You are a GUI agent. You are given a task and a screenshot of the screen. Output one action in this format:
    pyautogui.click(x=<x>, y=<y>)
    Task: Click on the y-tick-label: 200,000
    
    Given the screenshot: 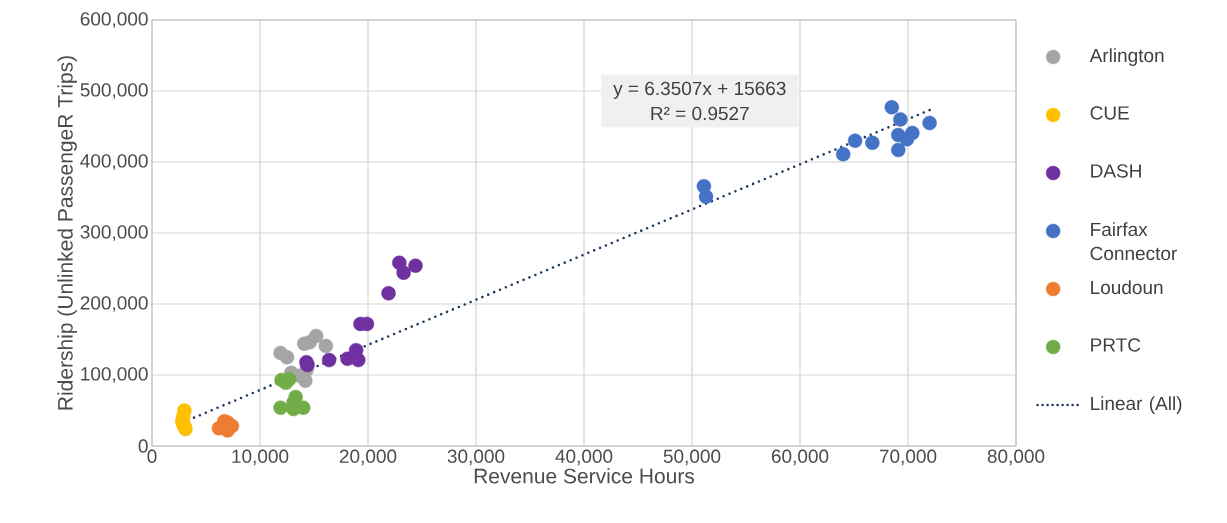 What is the action you would take?
    pyautogui.click(x=114, y=304)
    